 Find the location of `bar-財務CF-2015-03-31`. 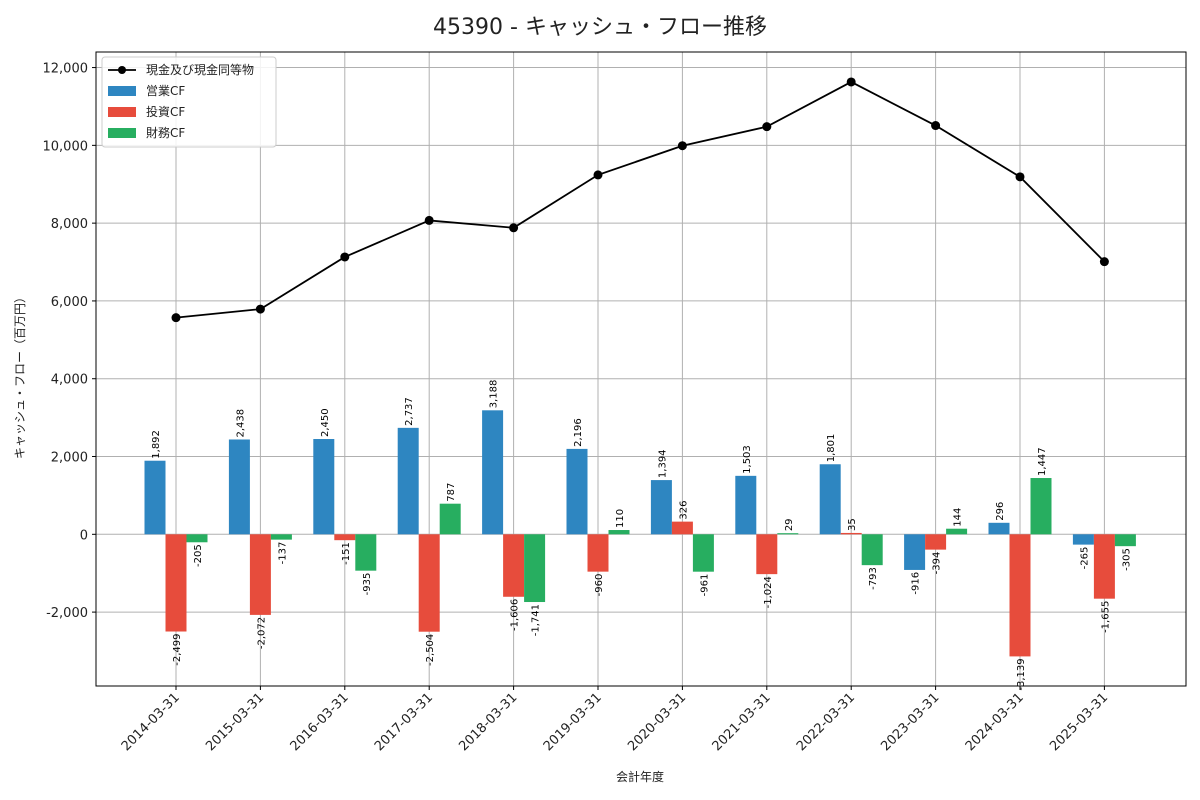

bar-財務CF-2015-03-31 is located at coordinates (281, 537).